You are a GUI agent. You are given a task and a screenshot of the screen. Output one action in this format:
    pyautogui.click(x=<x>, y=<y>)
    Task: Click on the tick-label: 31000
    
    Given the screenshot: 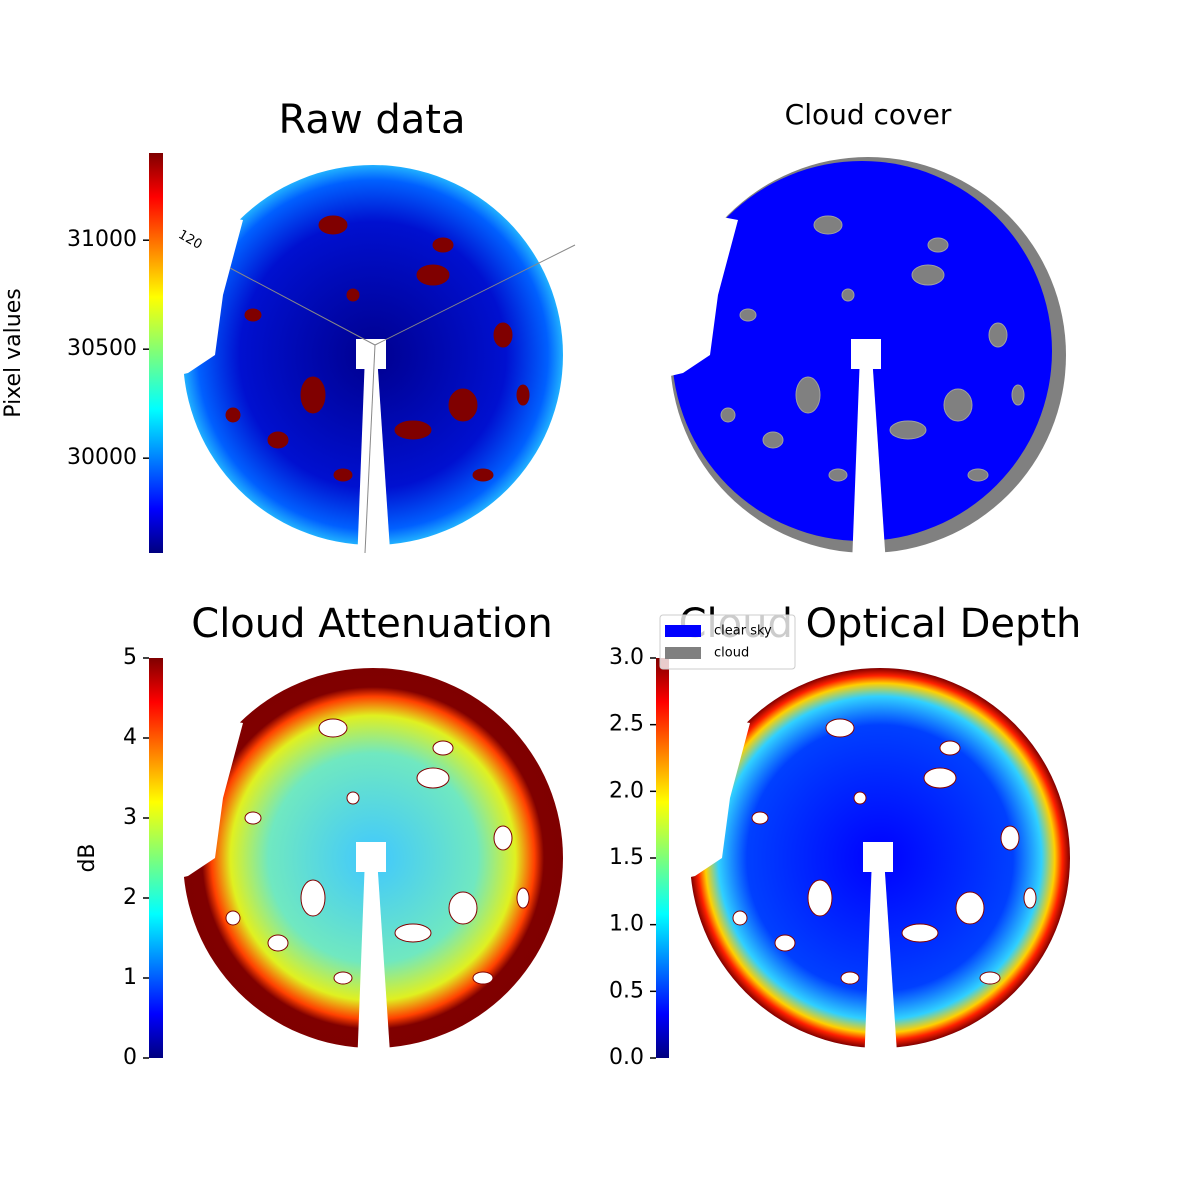 What is the action you would take?
    pyautogui.click(x=102, y=239)
    